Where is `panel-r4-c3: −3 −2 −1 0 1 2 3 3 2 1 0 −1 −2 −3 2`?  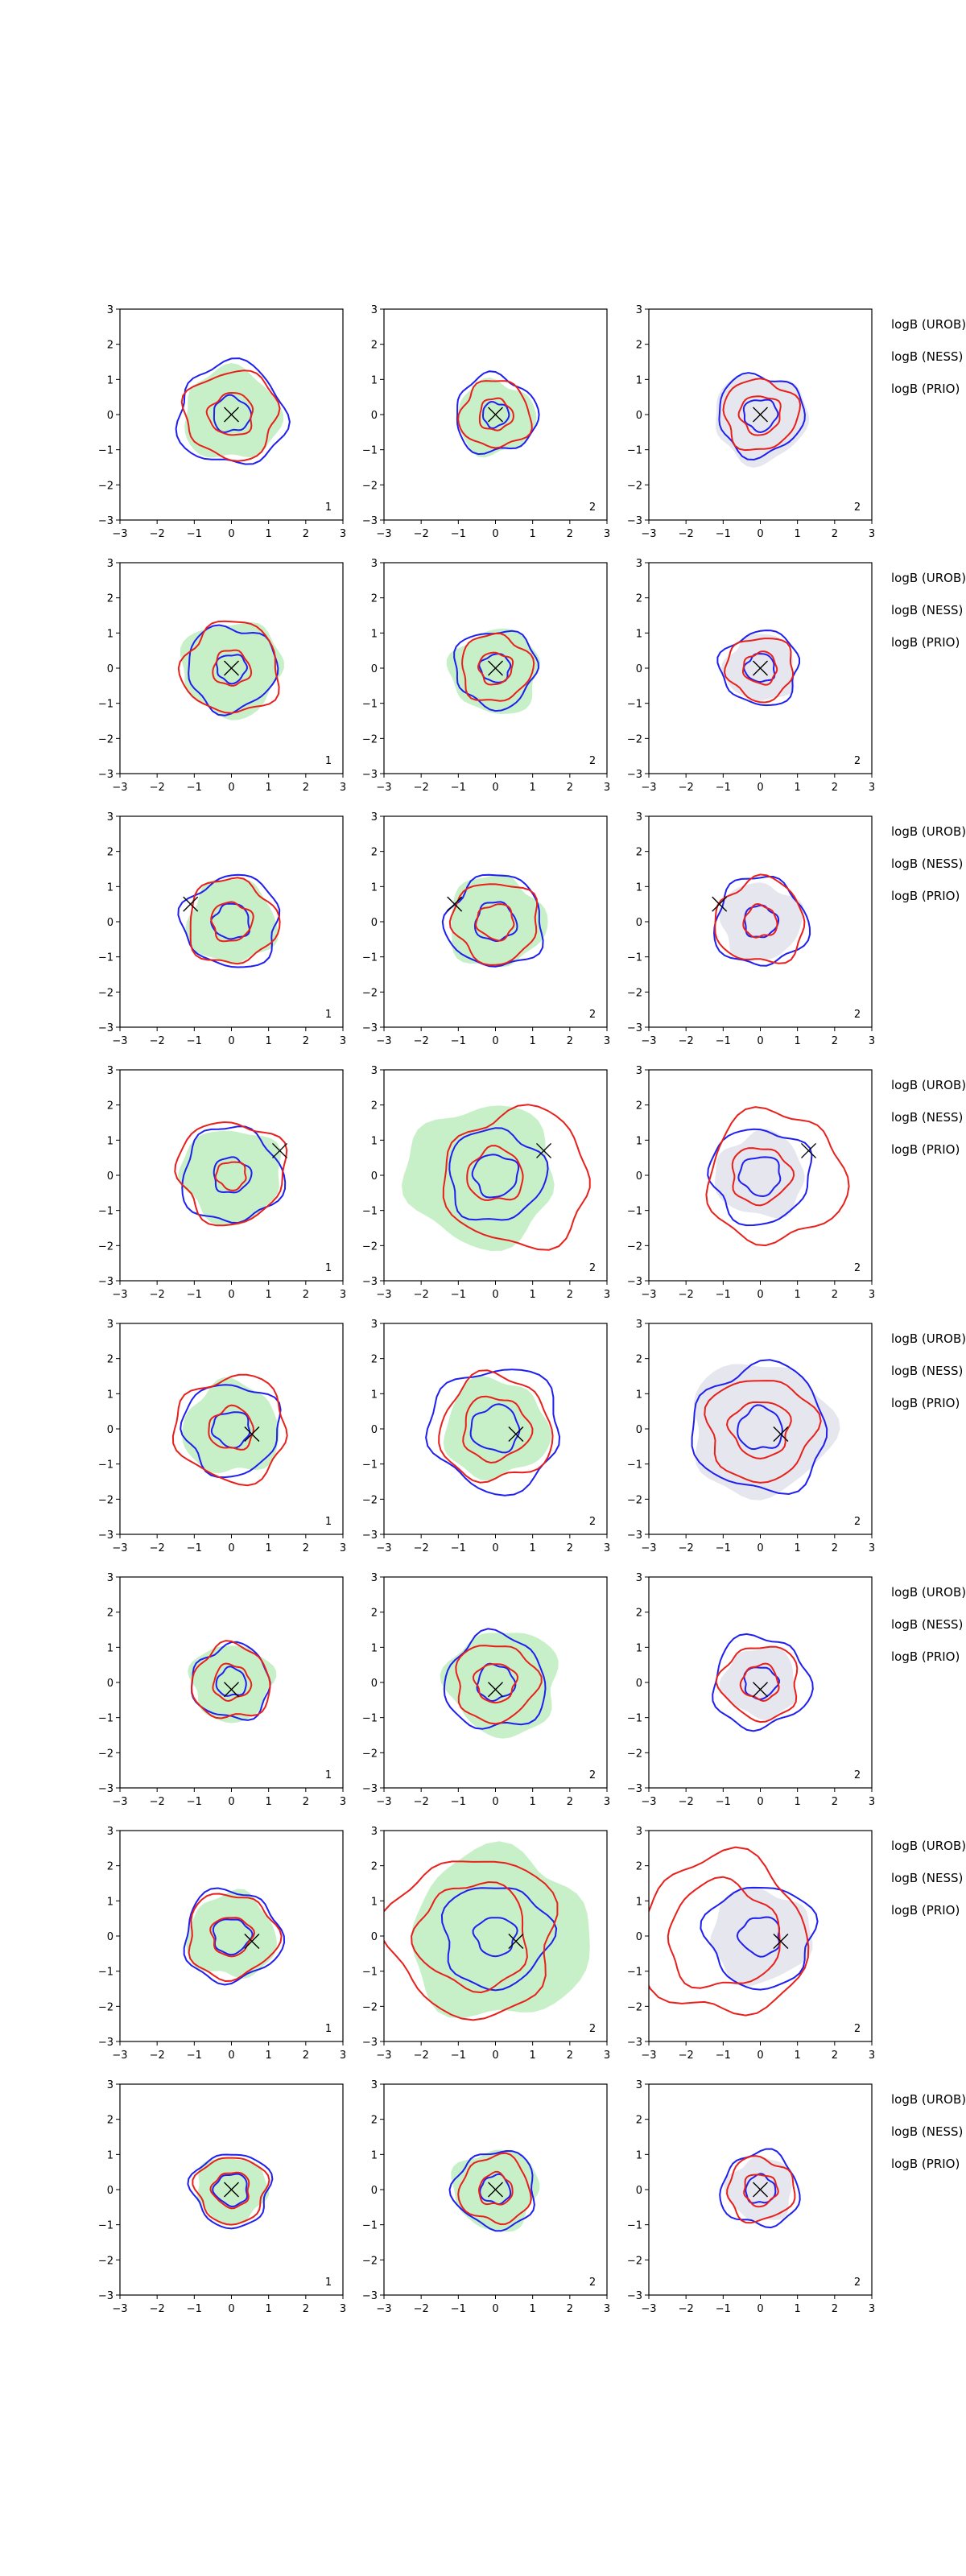
panel-r4-c3: −3 −2 −1 0 1 2 3 3 2 1 0 −1 −2 −3 2 is located at coordinates (751, 1183).